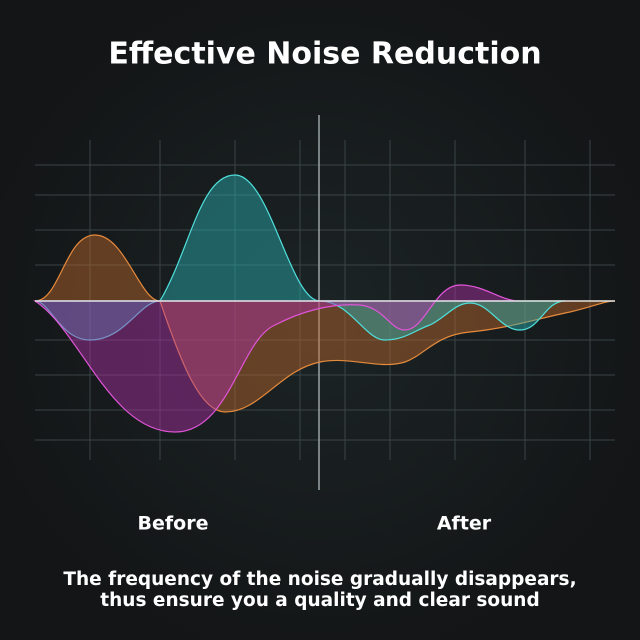 This screenshot has width=640, height=640. What do you see at coordinates (464, 524) in the screenshot?
I see `after-label: After` at bounding box center [464, 524].